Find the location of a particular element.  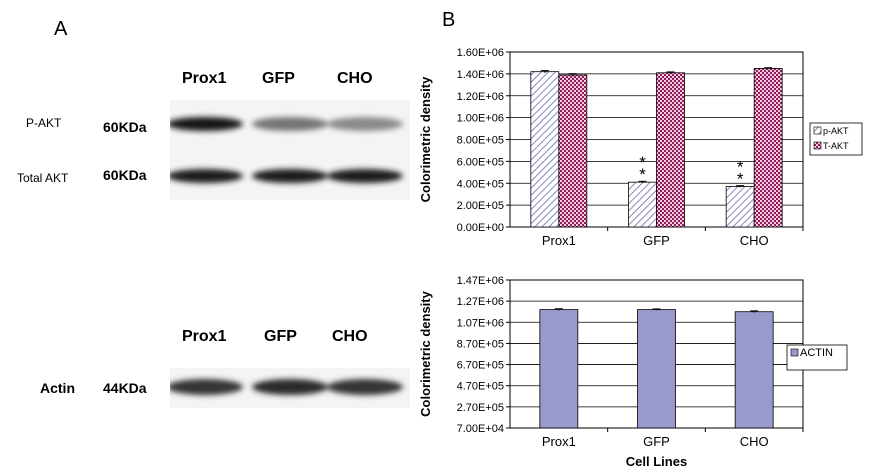

bar-p-akt-gfp is located at coordinates (642, 204).